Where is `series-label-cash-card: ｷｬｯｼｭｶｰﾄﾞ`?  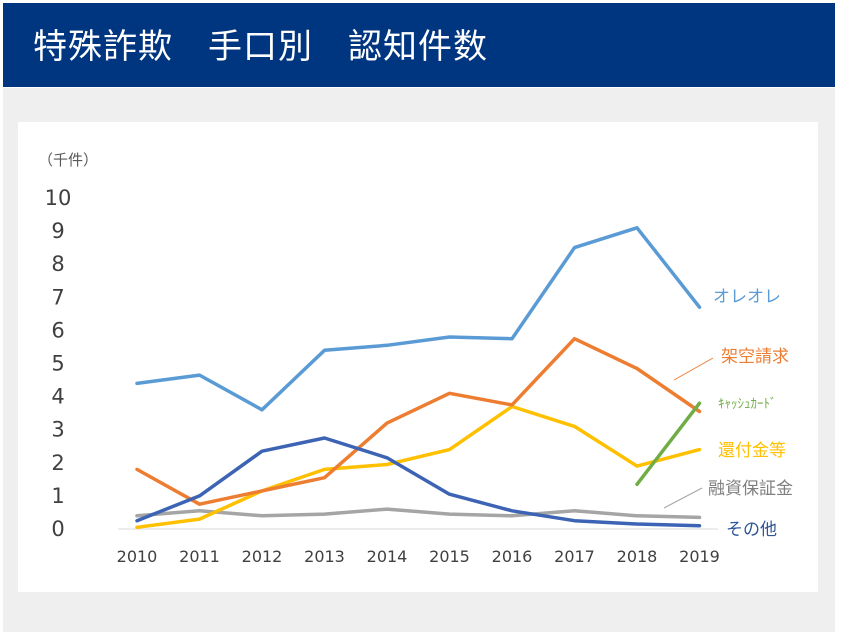
series-label-cash-card: ｷｬｯｼｭｶｰﾄﾞ is located at coordinates (747, 404).